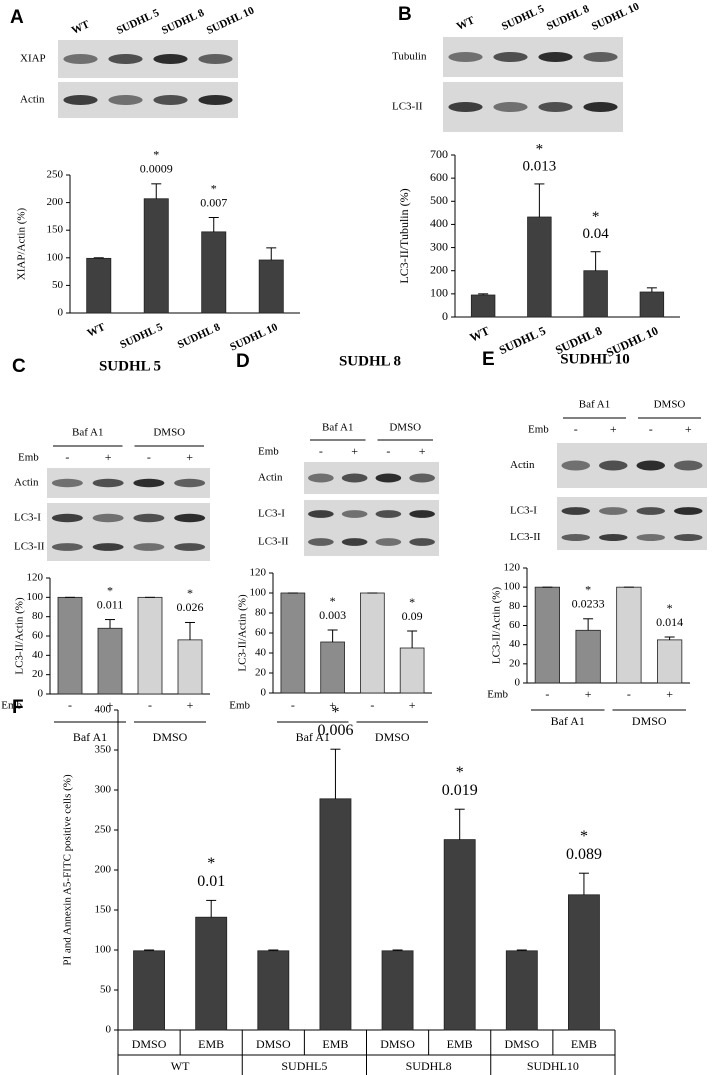 This screenshot has height=1075, width=718. What do you see at coordinates (512, 568) in the screenshot?
I see `y-tick-label: 120` at bounding box center [512, 568].